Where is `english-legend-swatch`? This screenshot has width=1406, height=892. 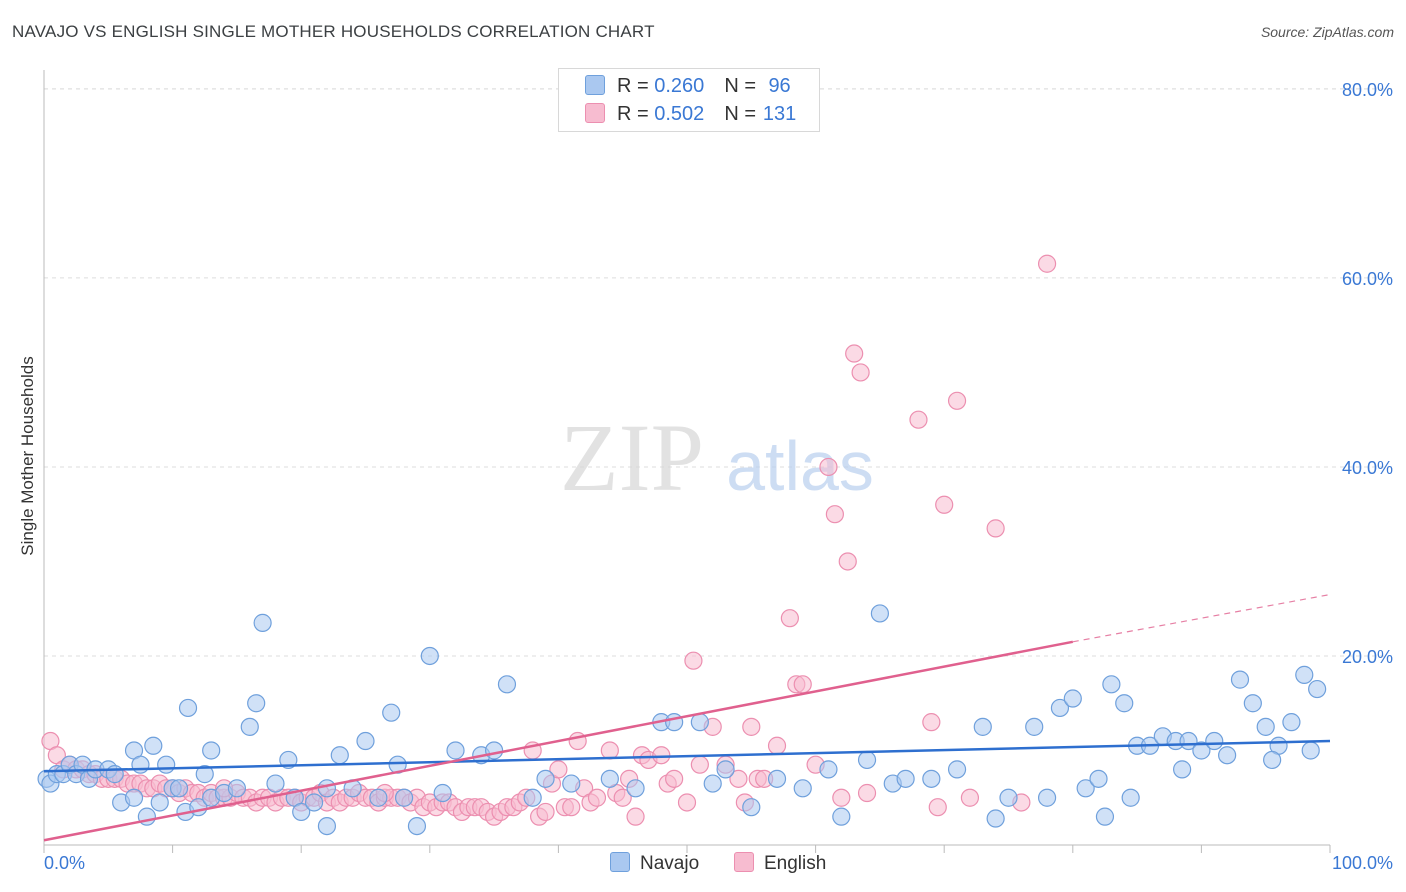 english-legend-swatch is located at coordinates (744, 862).